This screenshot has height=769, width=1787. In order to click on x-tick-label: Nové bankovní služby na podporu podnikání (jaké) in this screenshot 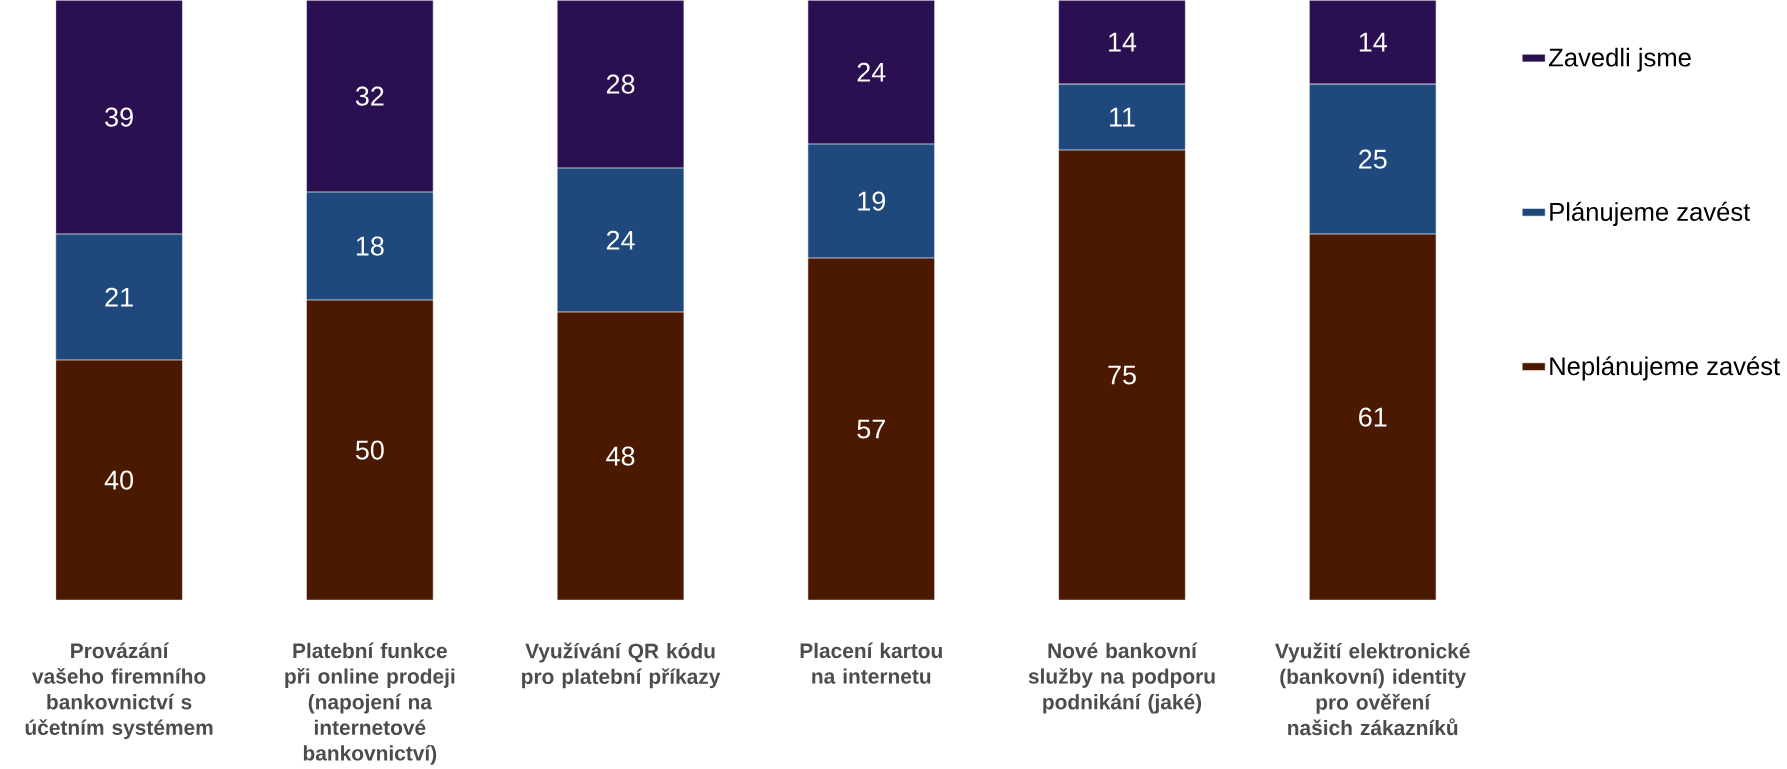, I will do `click(1121, 678)`.